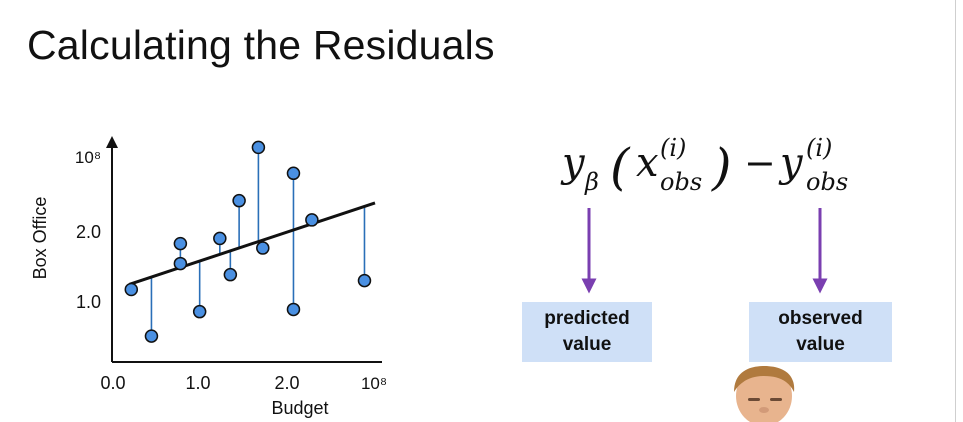 The image size is (963, 422). I want to click on observed-label-line1: observed, so click(820, 318).